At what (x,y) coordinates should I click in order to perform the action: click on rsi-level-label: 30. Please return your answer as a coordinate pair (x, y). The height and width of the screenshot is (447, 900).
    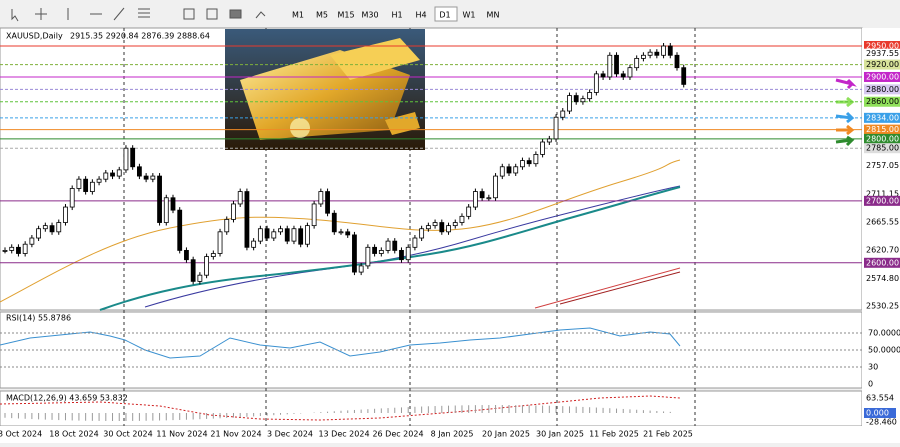
    Looking at the image, I should click on (873, 367).